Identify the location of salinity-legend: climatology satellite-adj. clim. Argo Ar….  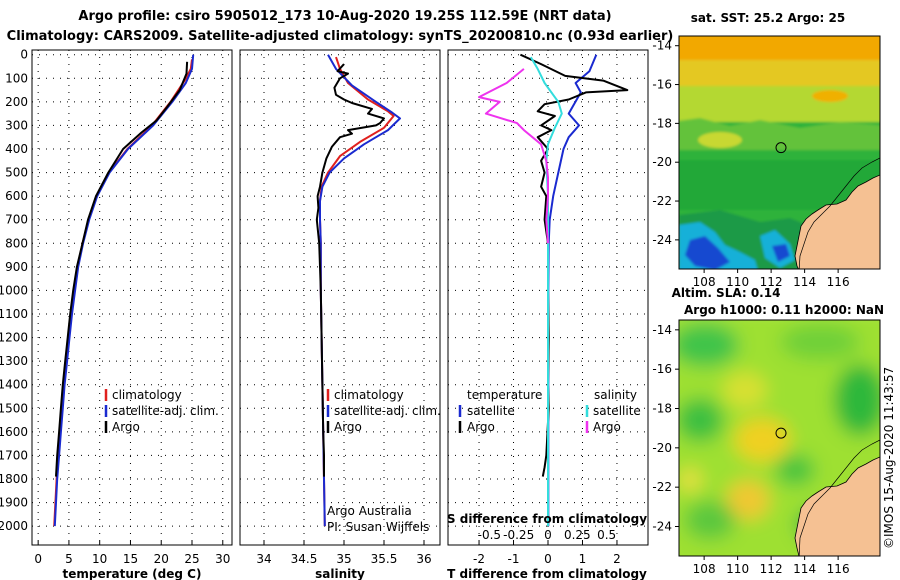
(383, 461).